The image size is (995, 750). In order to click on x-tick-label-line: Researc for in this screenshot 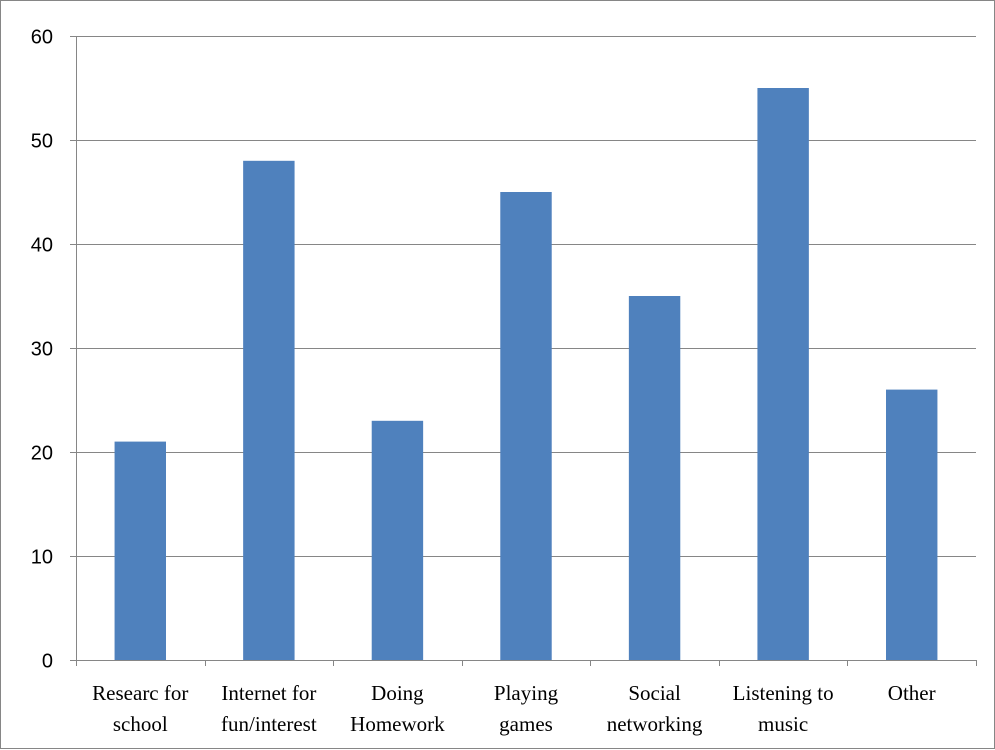, I will do `click(140, 693)`.